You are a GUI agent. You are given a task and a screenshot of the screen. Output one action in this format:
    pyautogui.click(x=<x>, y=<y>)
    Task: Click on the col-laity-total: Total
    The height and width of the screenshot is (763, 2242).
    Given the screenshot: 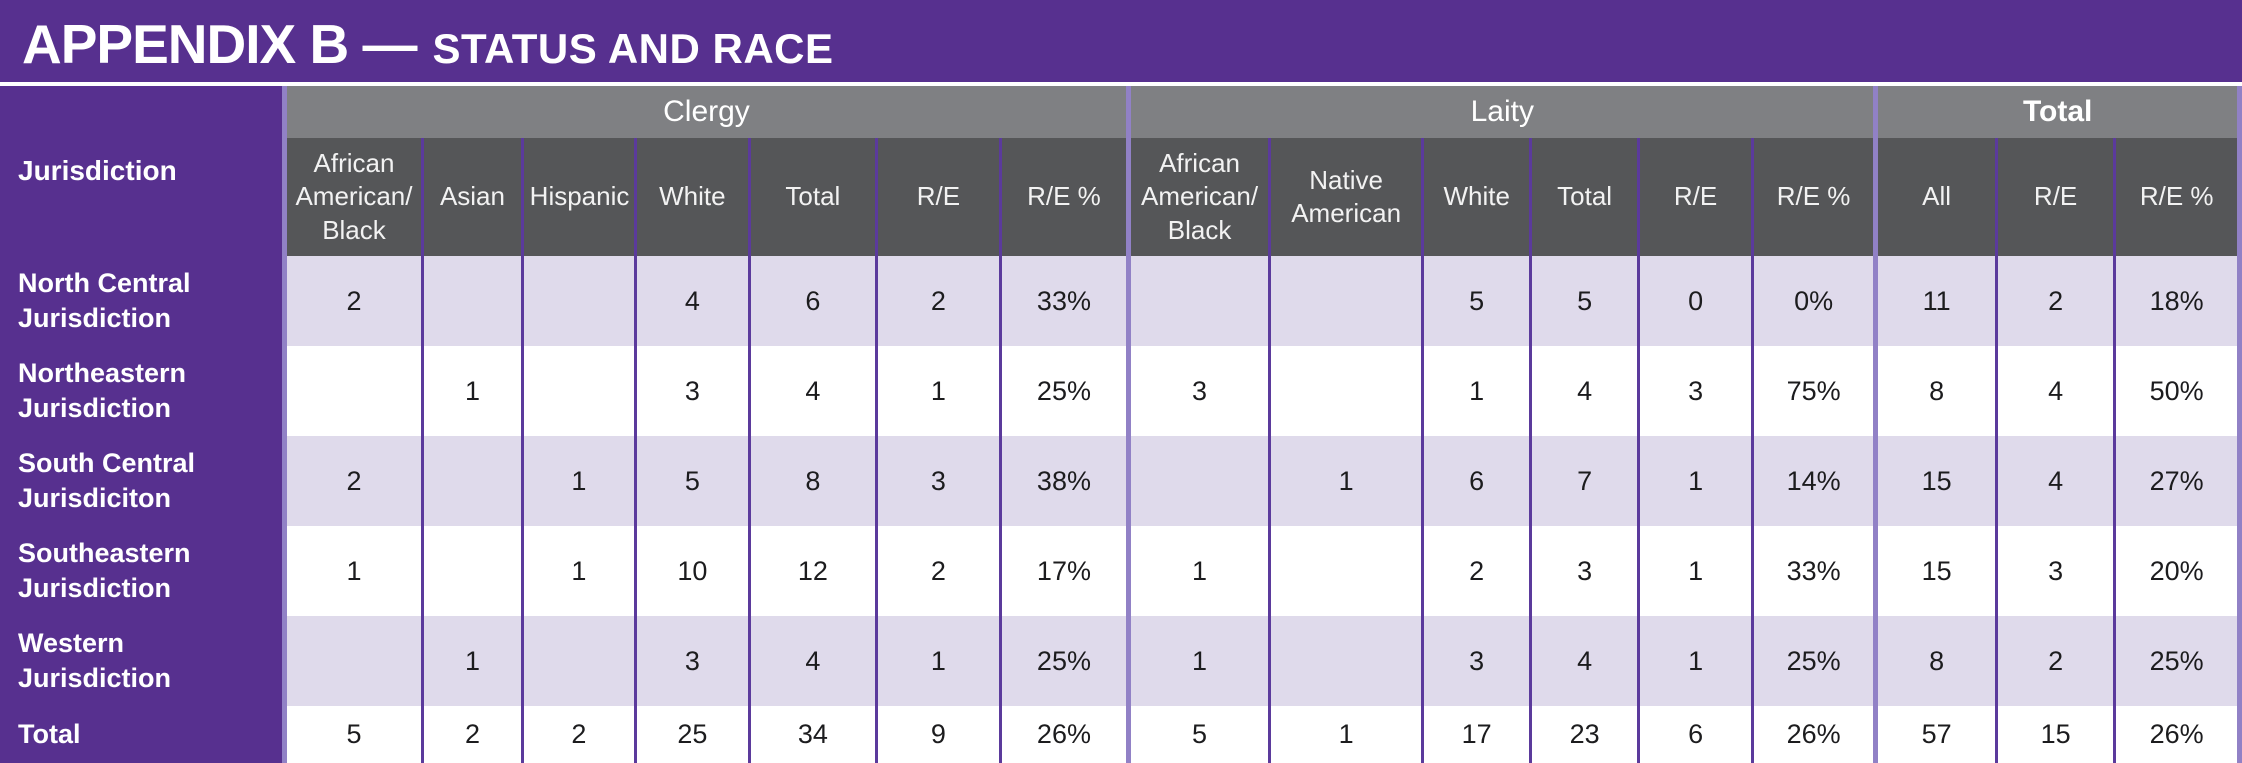 What is the action you would take?
    pyautogui.click(x=1583, y=197)
    